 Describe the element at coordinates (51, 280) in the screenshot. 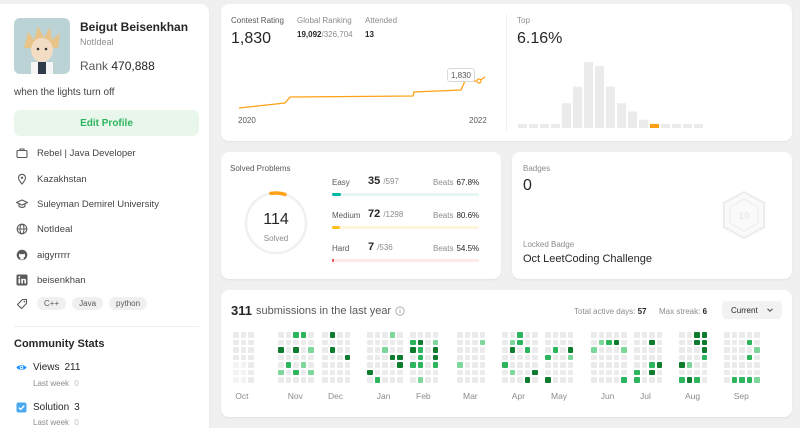

I see `info-linkedin: beisenkhan` at that location.